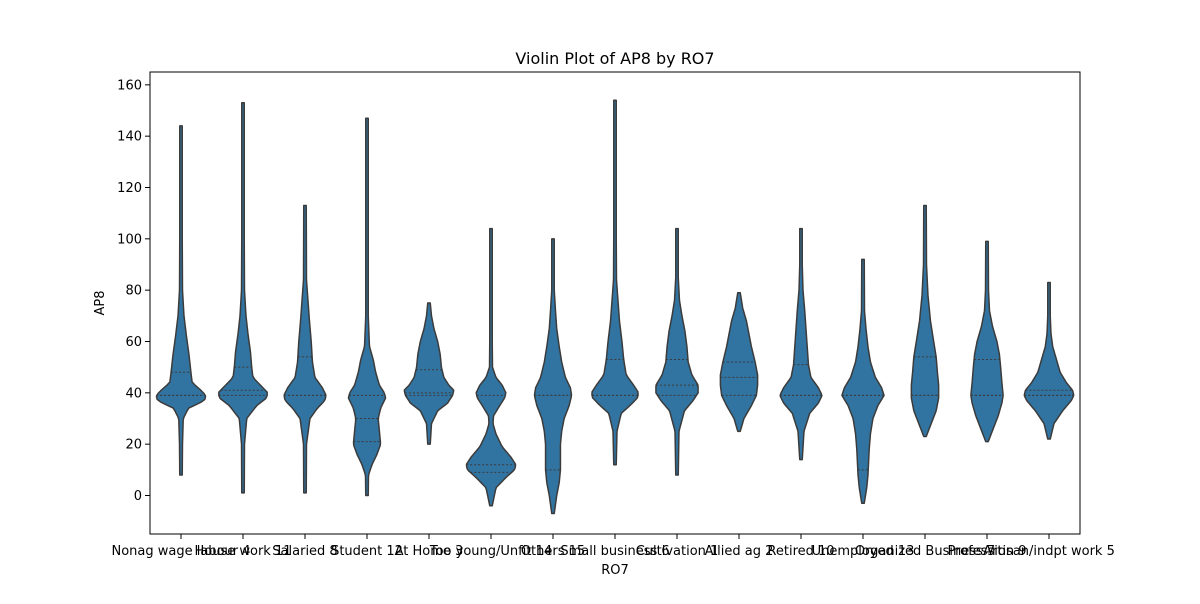 The image size is (1200, 604). Describe the element at coordinates (133, 393) in the screenshot. I see `y-tick-label: 40` at that location.